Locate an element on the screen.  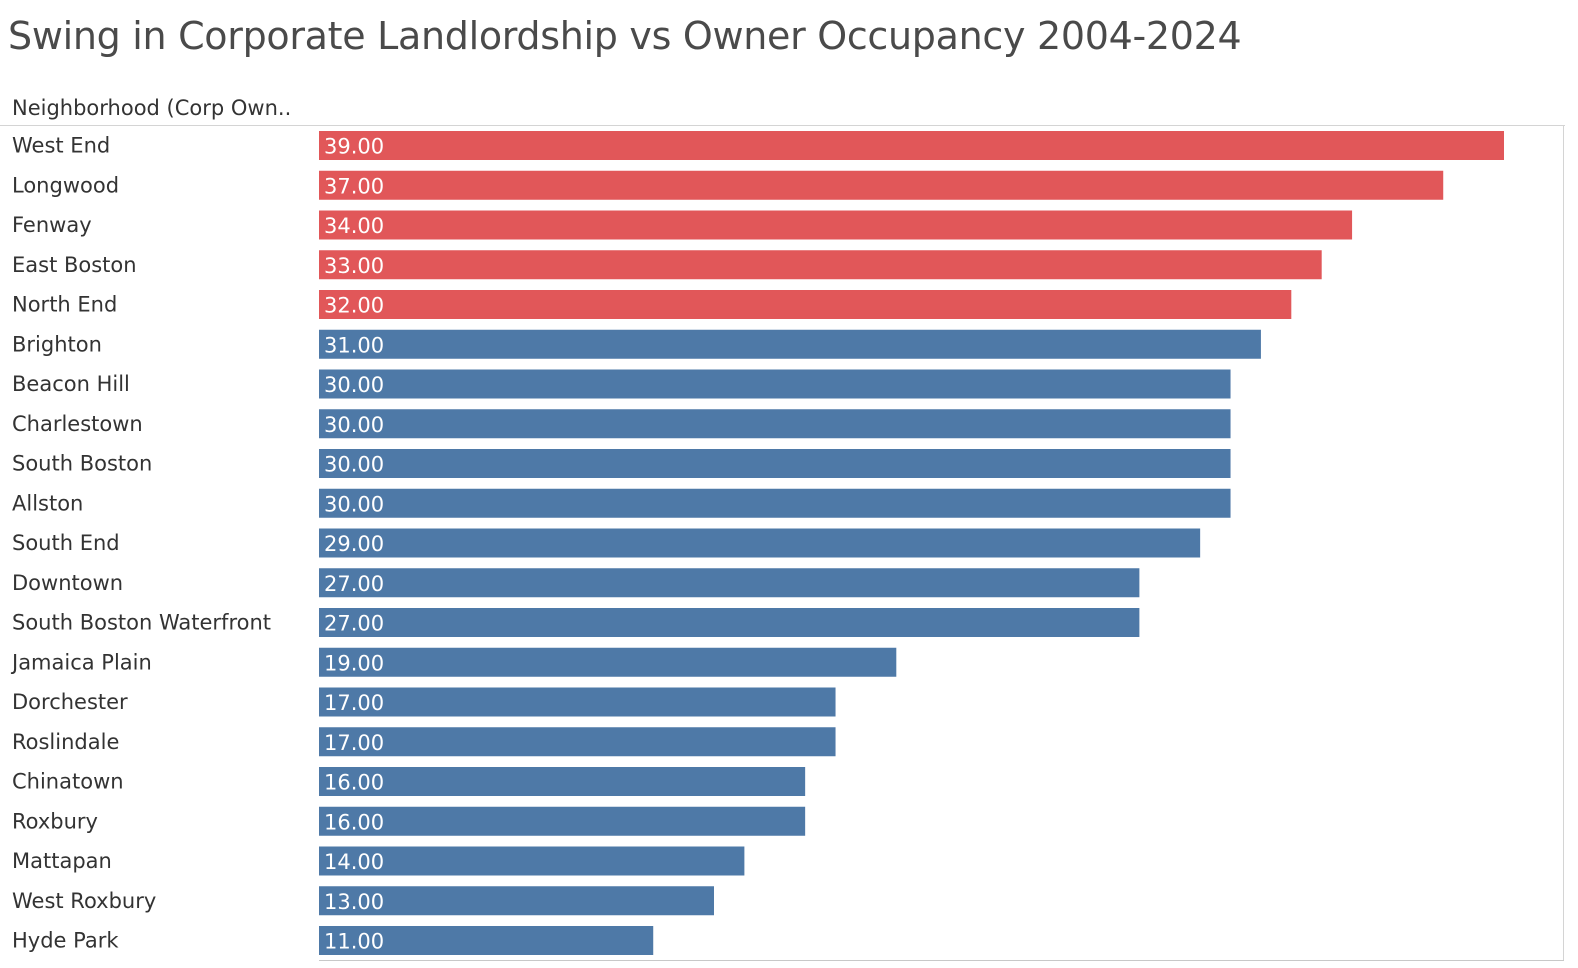
pane-bottom-rule is located at coordinates (941, 960).